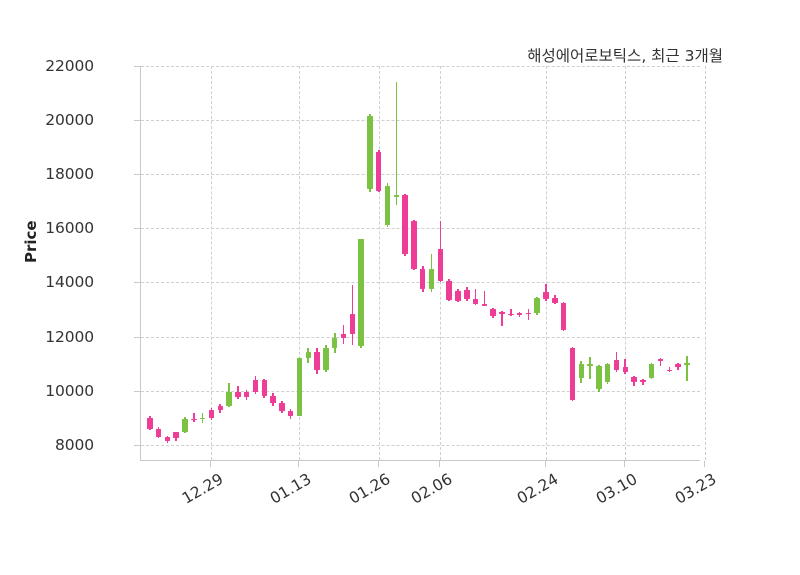  I want to click on y-tick-label: 22000, so click(69, 66).